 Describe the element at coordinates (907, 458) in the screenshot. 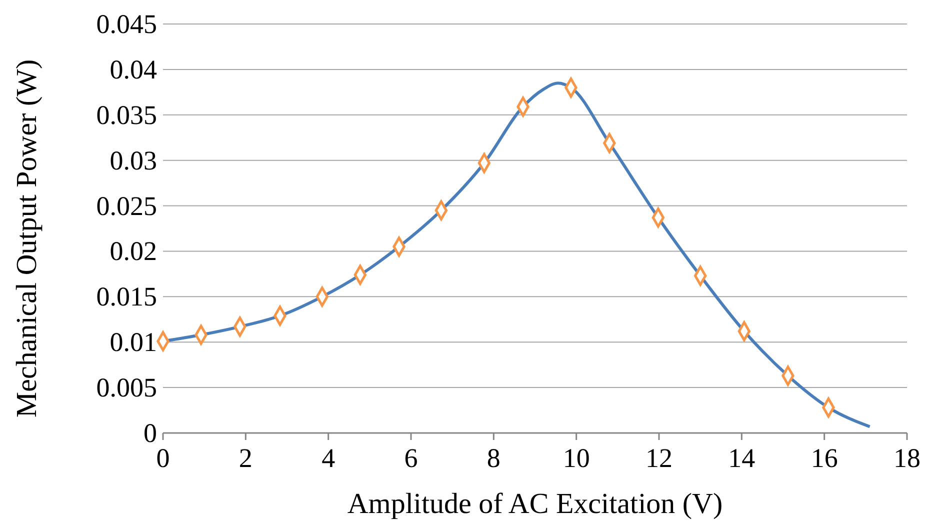

I see `x-tick-label: 18` at that location.